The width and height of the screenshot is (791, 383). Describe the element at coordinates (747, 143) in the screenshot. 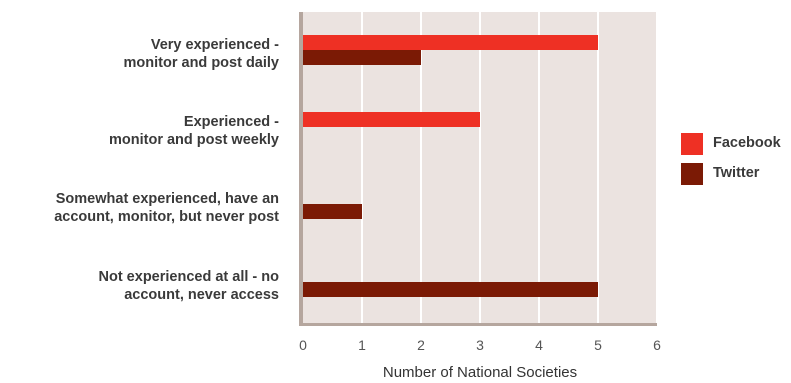

I see `legend-label: Facebook` at that location.